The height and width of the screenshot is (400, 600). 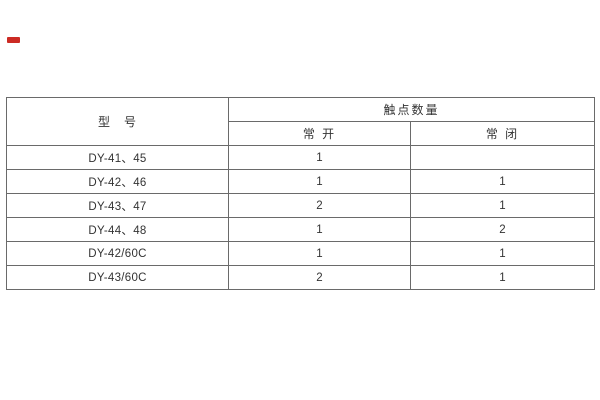 I want to click on table-row: DY-42、46 1 1, so click(x=301, y=181).